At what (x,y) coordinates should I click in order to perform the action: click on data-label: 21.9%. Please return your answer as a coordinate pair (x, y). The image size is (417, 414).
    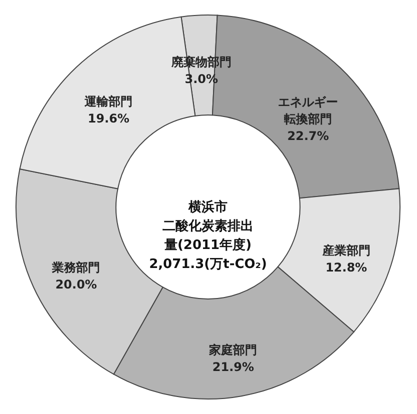
    Looking at the image, I should click on (233, 367).